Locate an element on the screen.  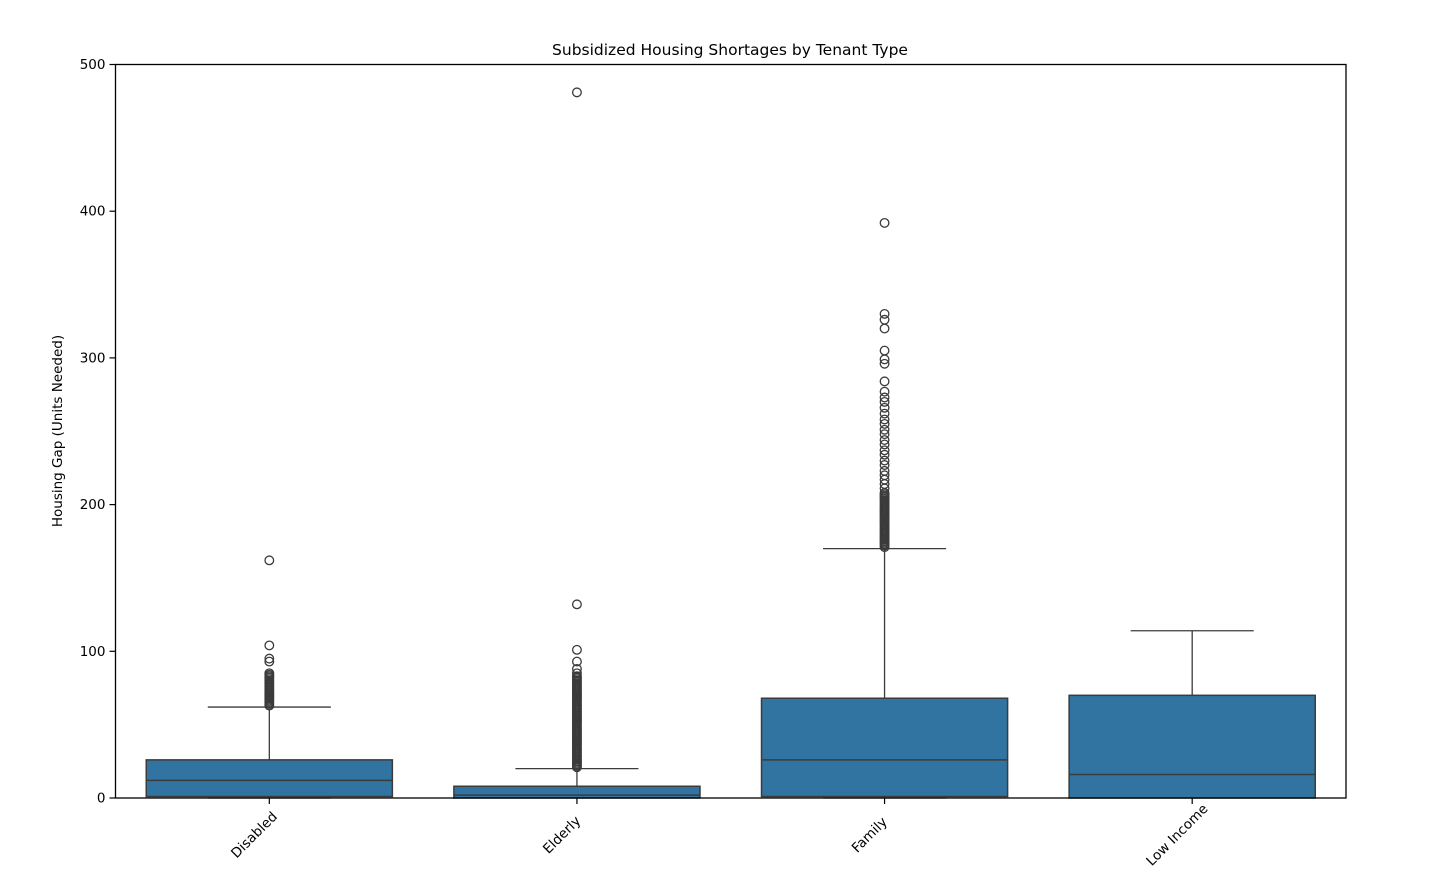
y-tick-label: 200 is located at coordinates (93, 505).